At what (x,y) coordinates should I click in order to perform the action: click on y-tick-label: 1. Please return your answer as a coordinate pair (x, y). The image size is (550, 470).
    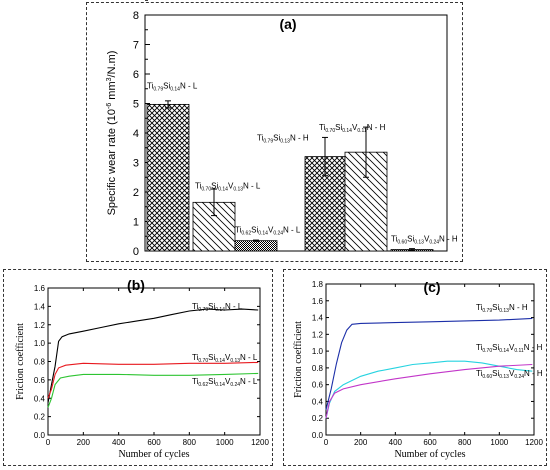
    Looking at the image, I should click on (136, 223).